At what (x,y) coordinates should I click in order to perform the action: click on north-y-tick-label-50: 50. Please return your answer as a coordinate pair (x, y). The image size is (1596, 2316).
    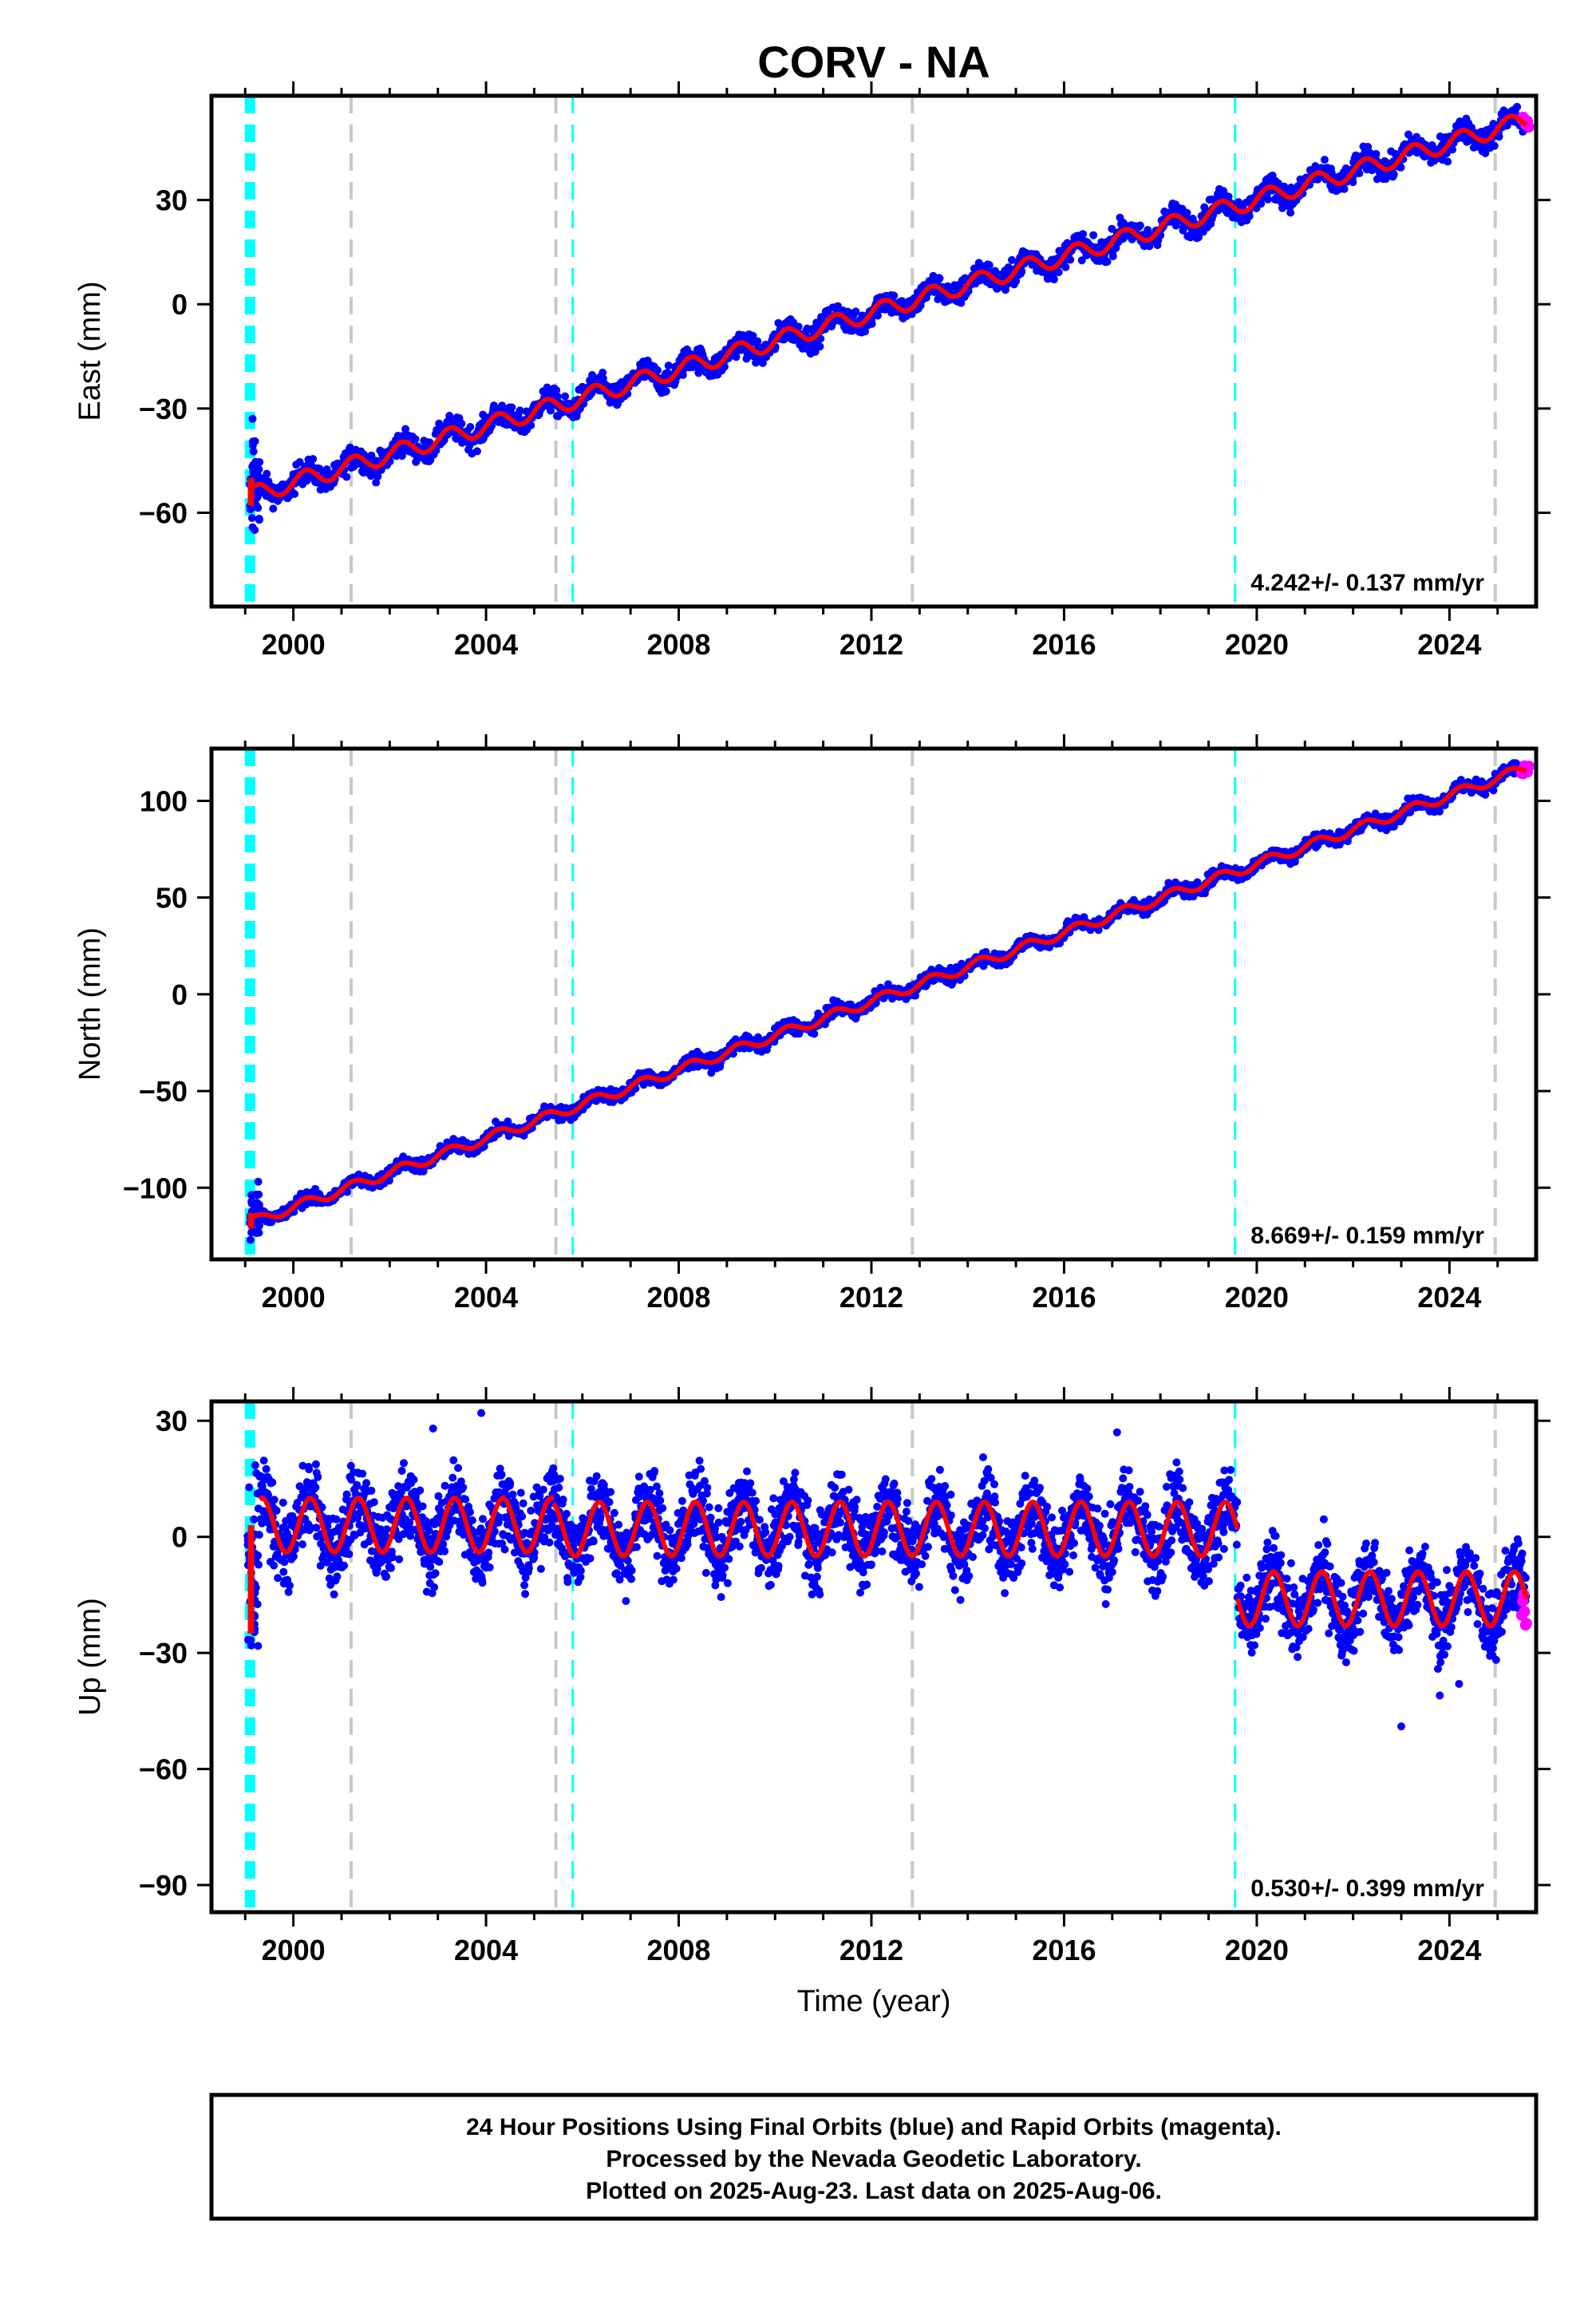
    Looking at the image, I should click on (172, 898).